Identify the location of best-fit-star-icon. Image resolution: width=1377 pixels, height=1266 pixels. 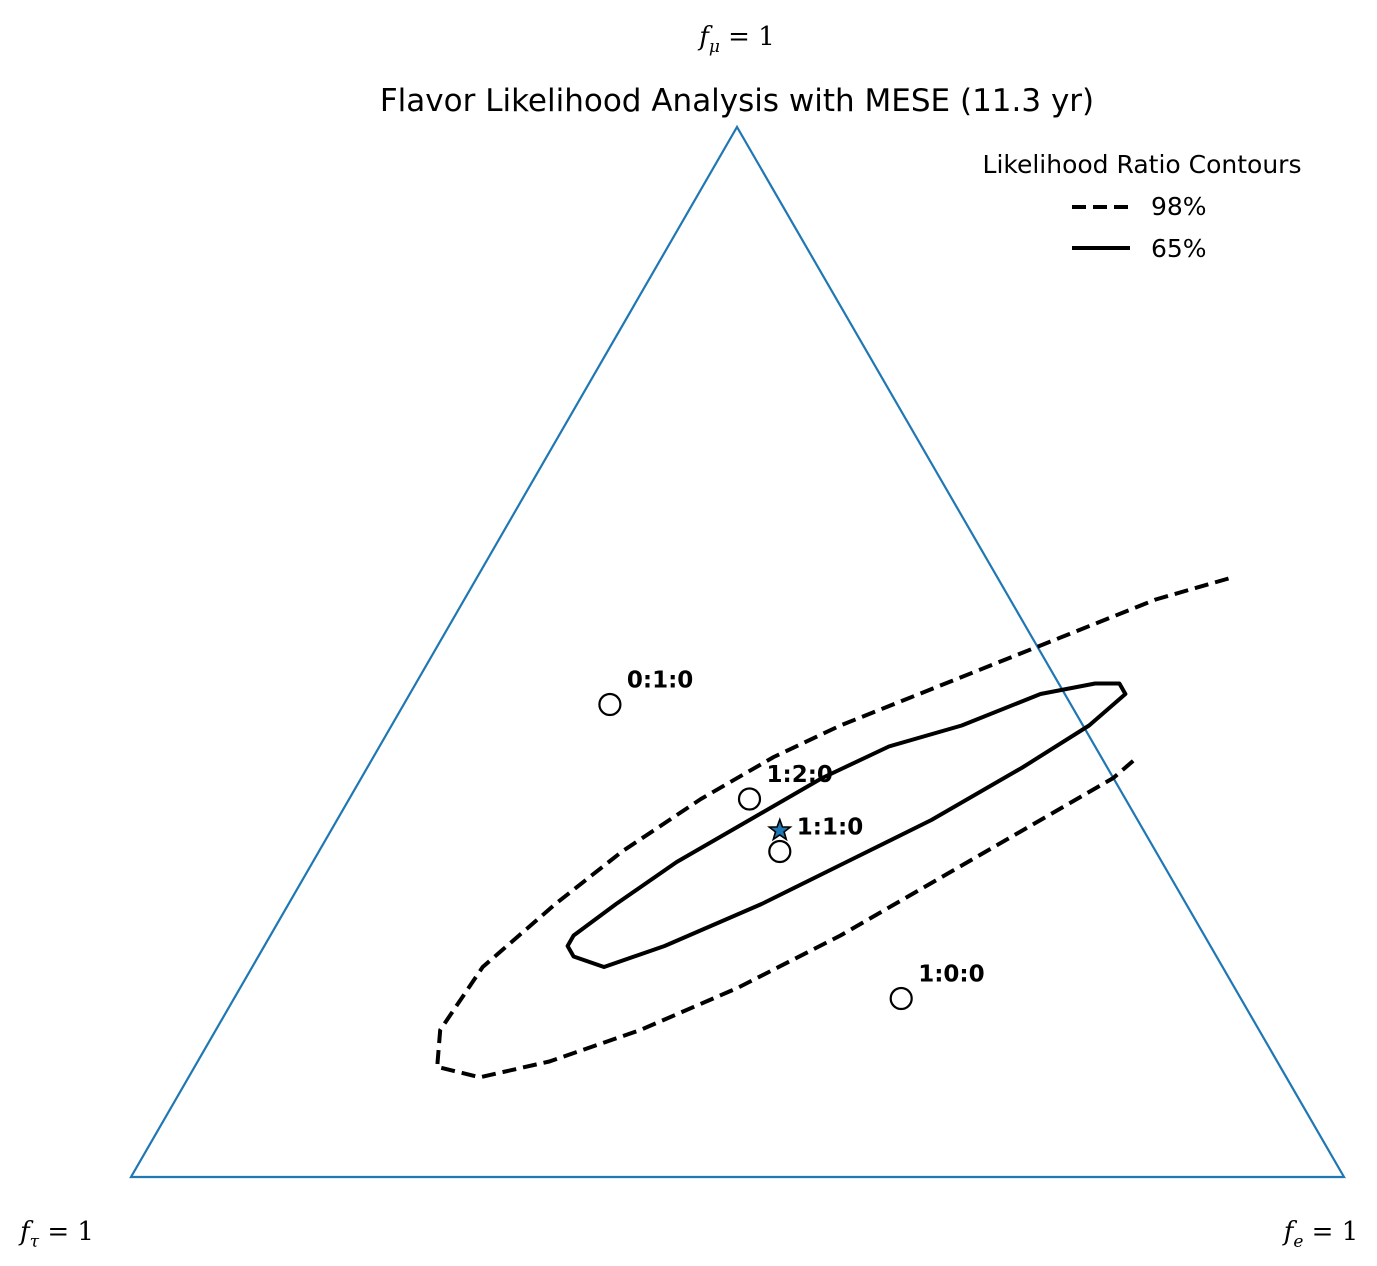
(780, 829).